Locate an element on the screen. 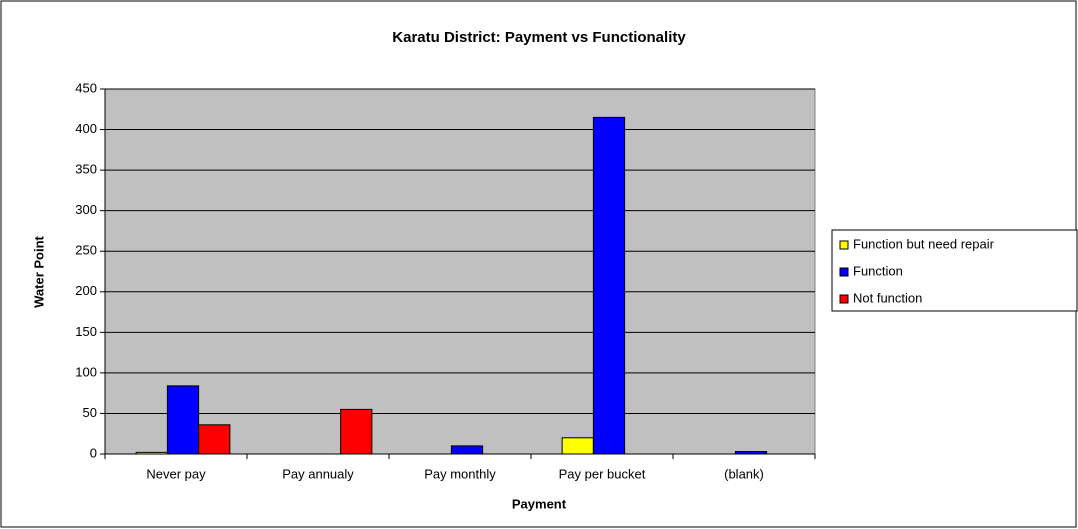 This screenshot has width=1078, height=529. x-tick-label: Pay annualy is located at coordinates (318, 473).